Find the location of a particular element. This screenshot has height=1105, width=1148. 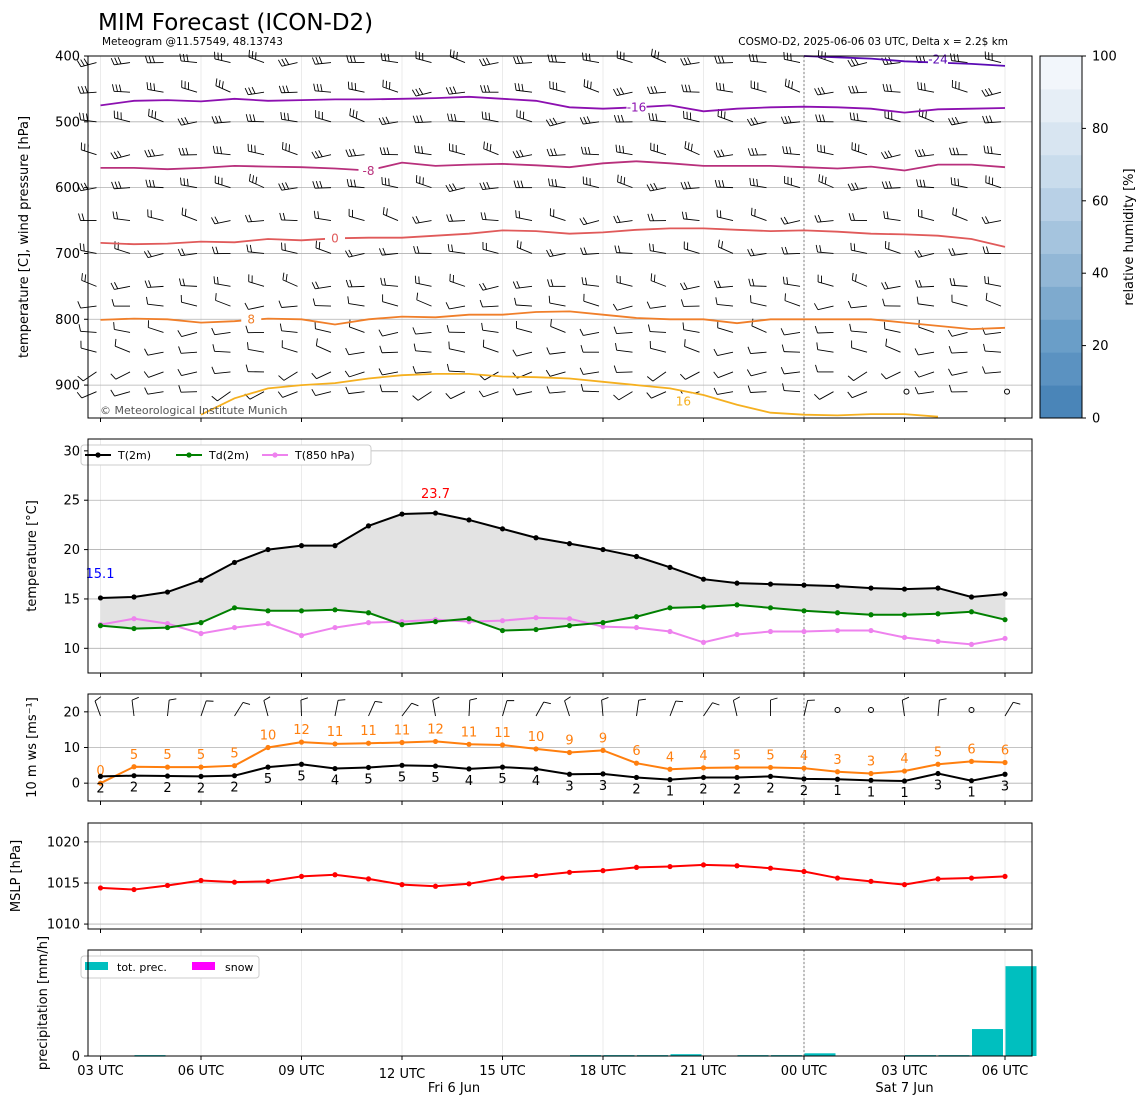

mean-wind-value-label: 2 is located at coordinates (100, 788).